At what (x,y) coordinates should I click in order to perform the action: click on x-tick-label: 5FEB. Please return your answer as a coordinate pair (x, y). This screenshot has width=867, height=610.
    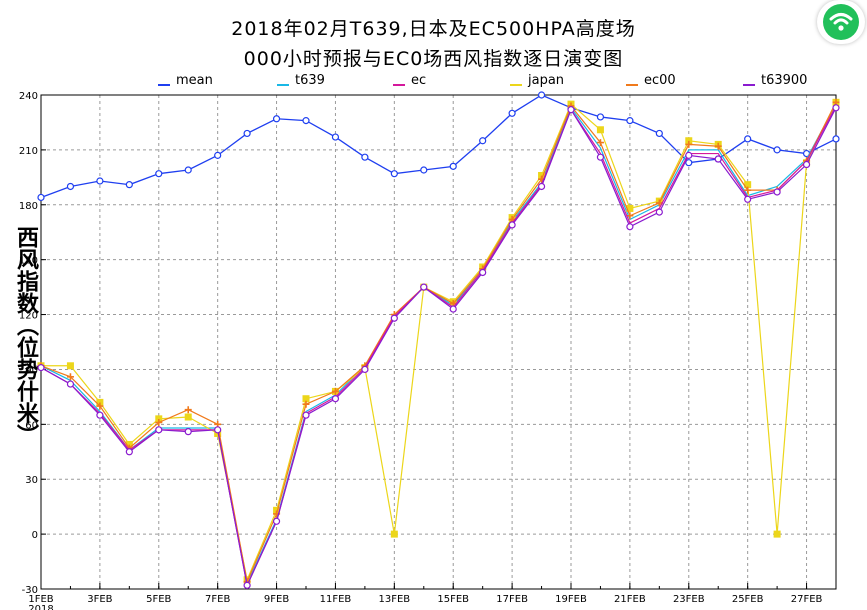
    Looking at the image, I should click on (158, 599).